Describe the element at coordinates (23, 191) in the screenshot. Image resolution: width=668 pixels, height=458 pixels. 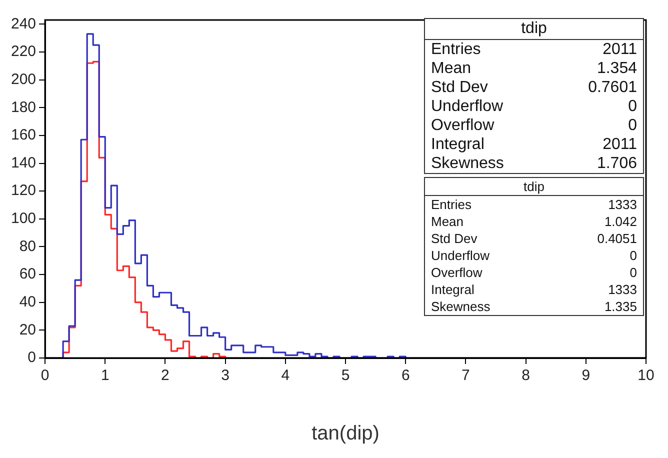
I see `y-tick-label: 120` at that location.